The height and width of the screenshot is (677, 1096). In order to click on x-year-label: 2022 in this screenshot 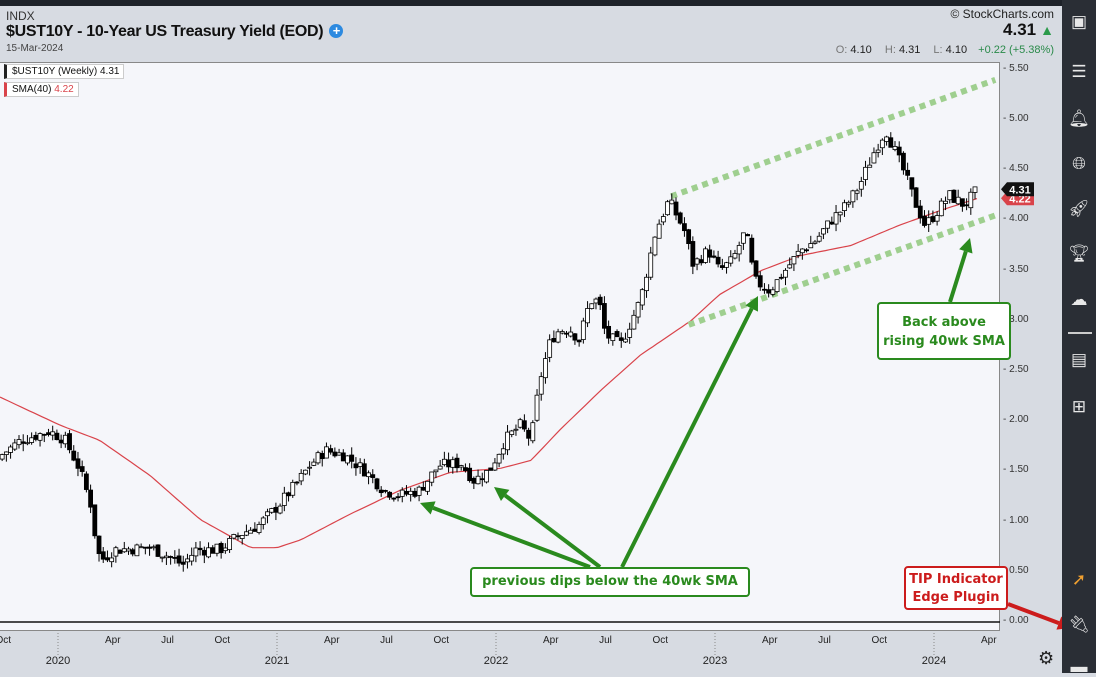, I will do `click(496, 661)`.